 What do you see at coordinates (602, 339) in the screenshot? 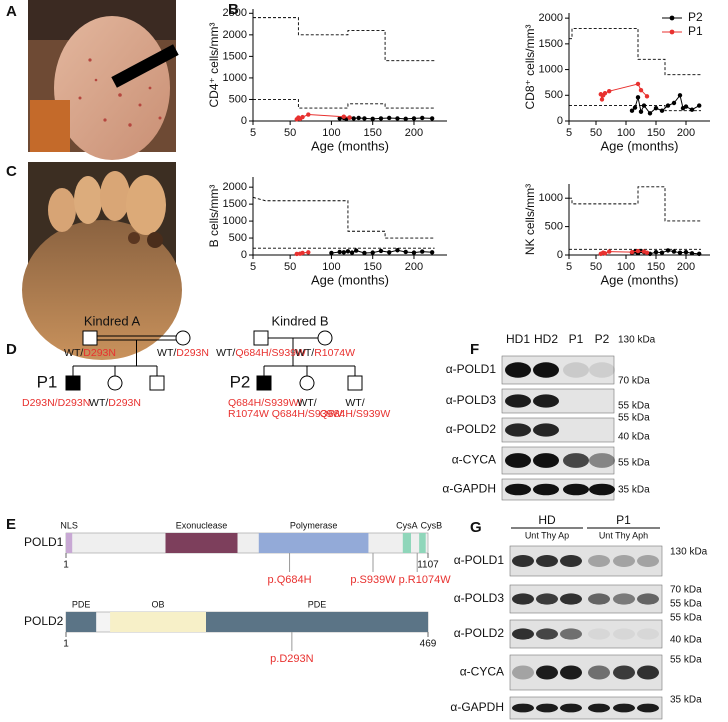
I see `lane-label: P2` at bounding box center [602, 339].